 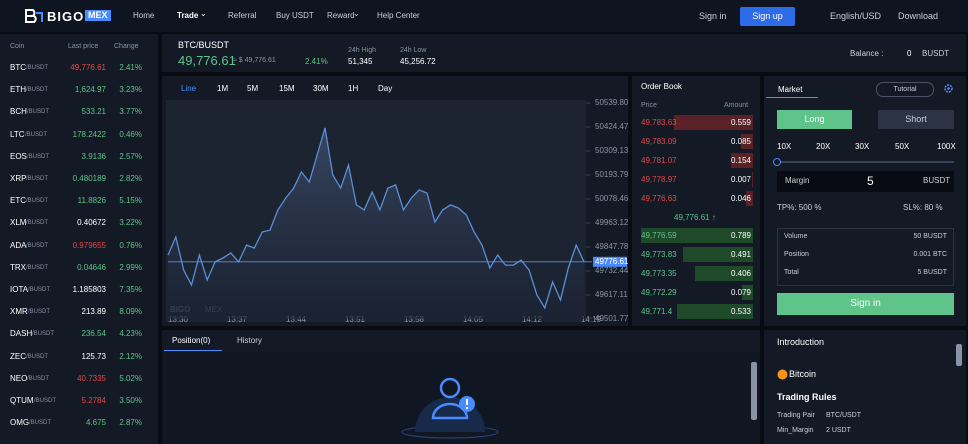 What do you see at coordinates (18, 90) in the screenshot?
I see `coin-name: ETH` at bounding box center [18, 90].